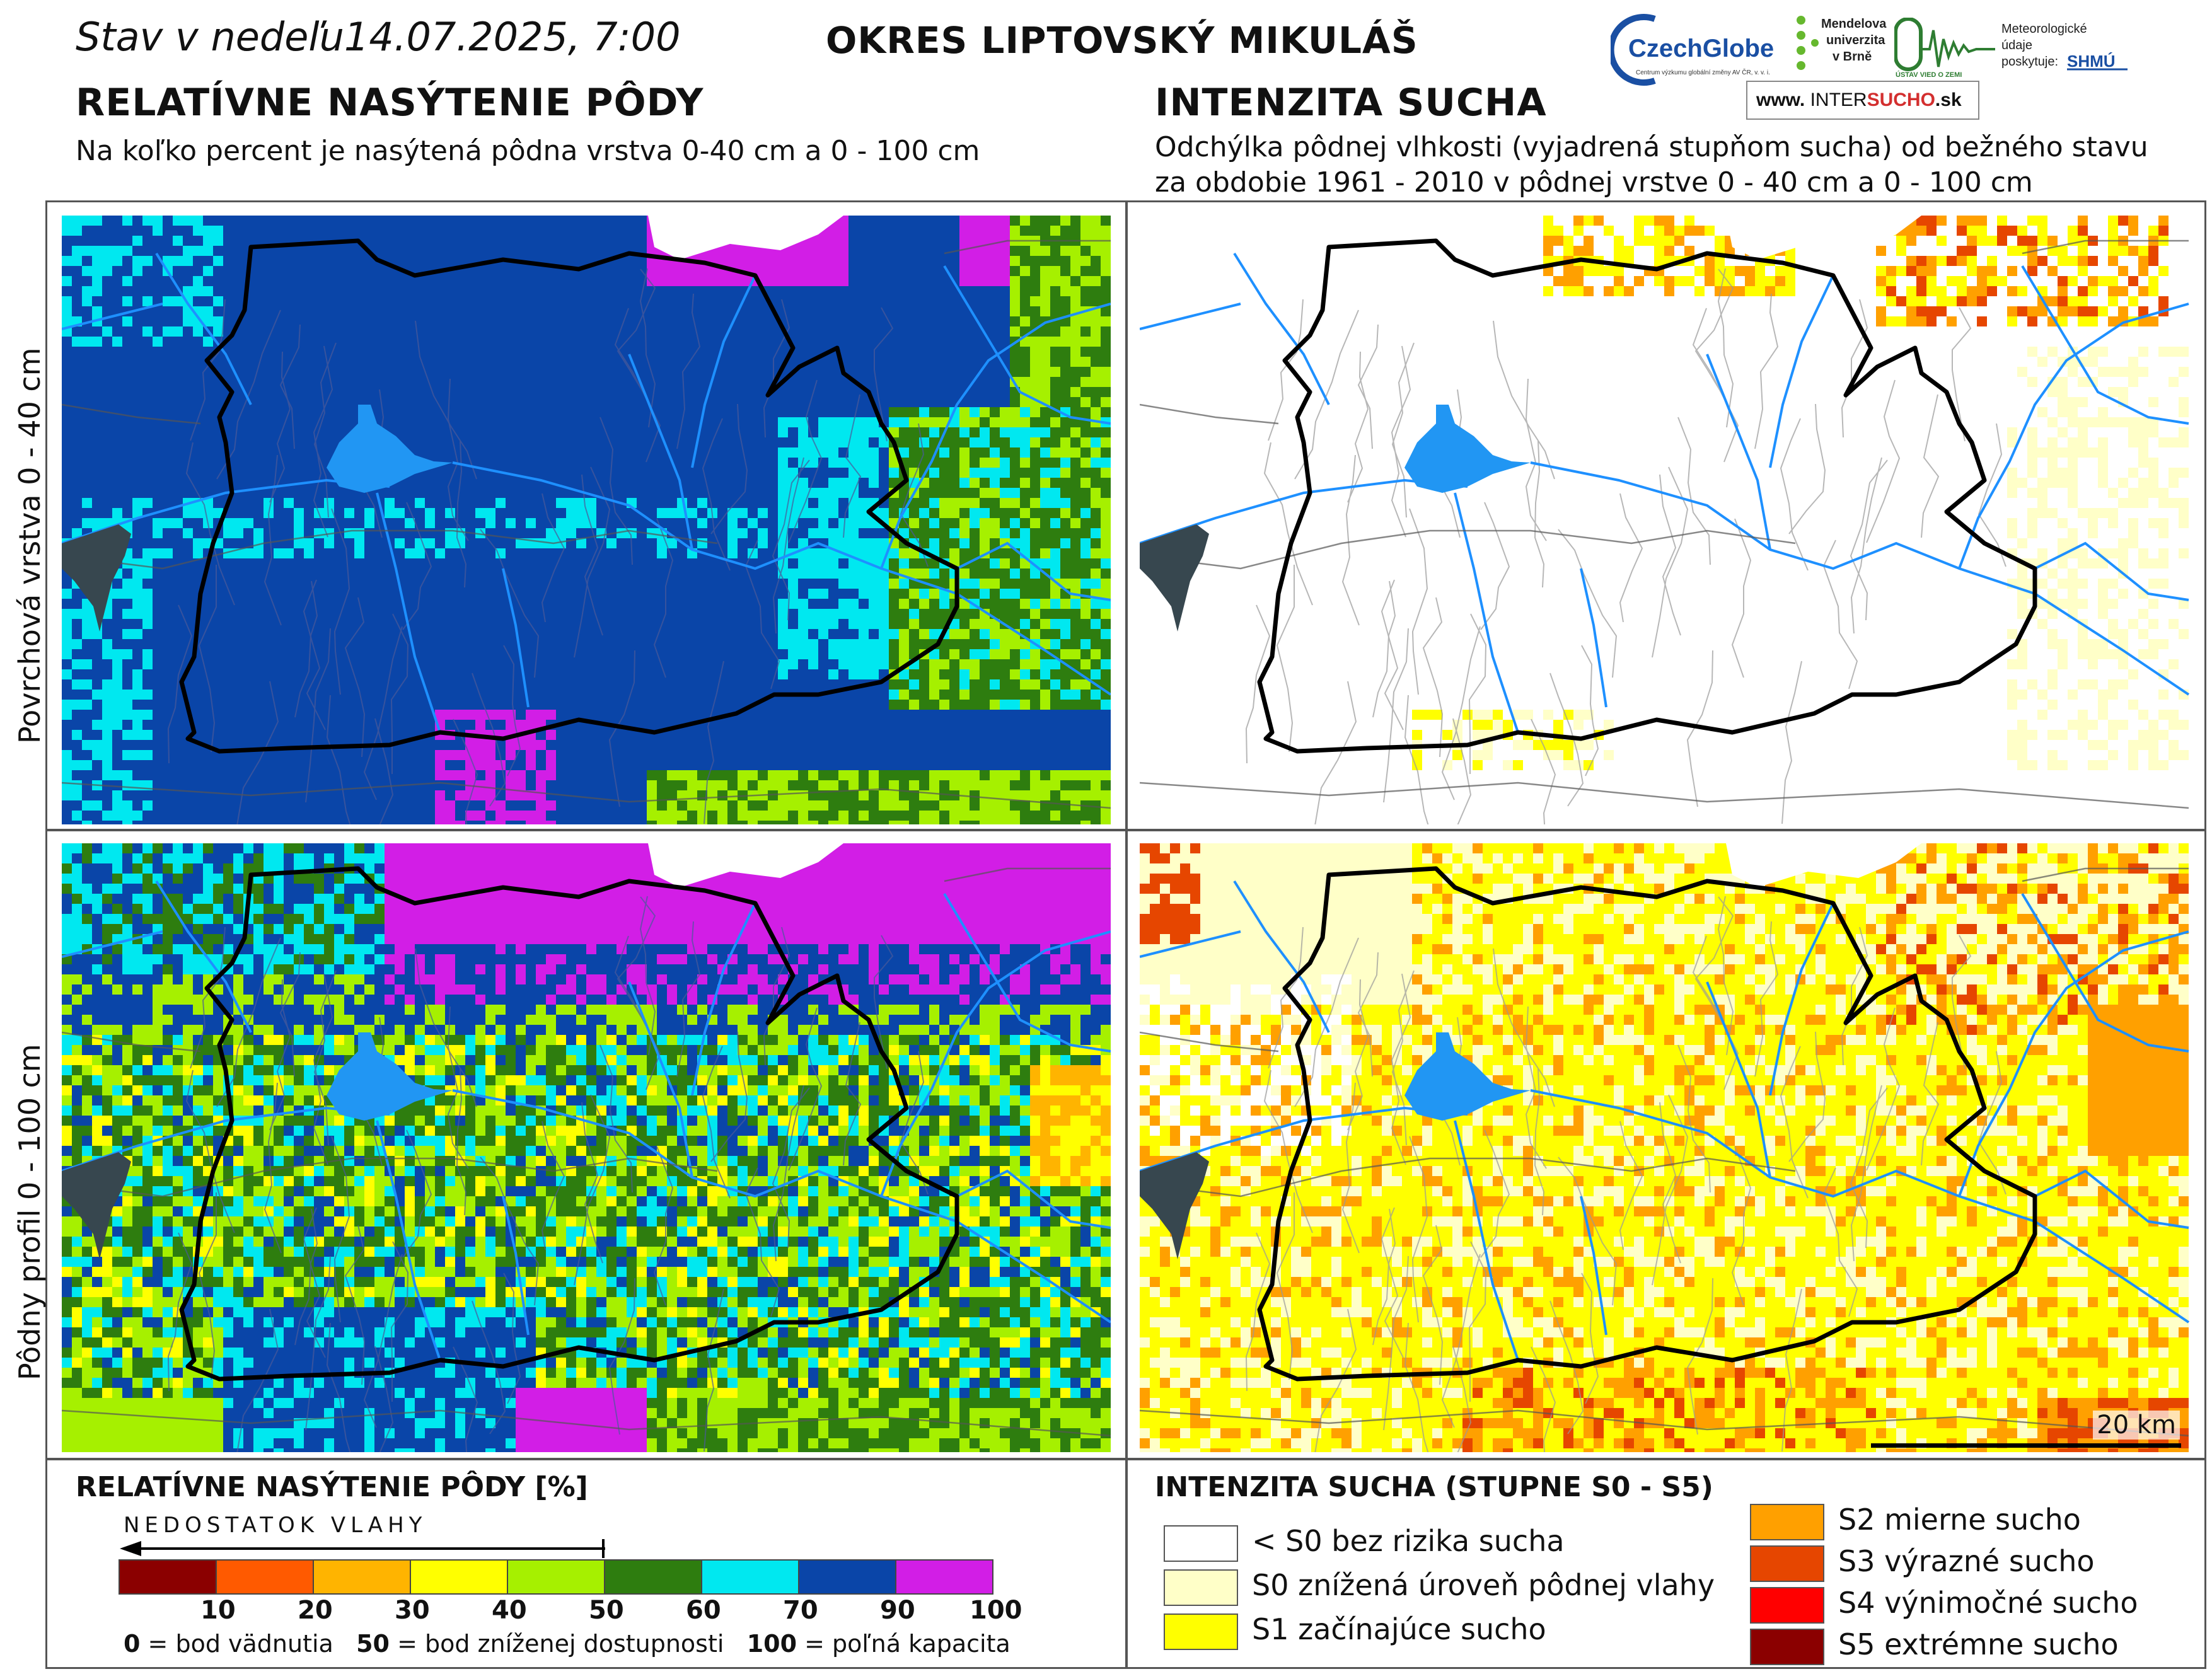  Describe the element at coordinates (1408, 1541) in the screenshot. I see `drought-class-label: < S0 bez rizika sucha` at that location.